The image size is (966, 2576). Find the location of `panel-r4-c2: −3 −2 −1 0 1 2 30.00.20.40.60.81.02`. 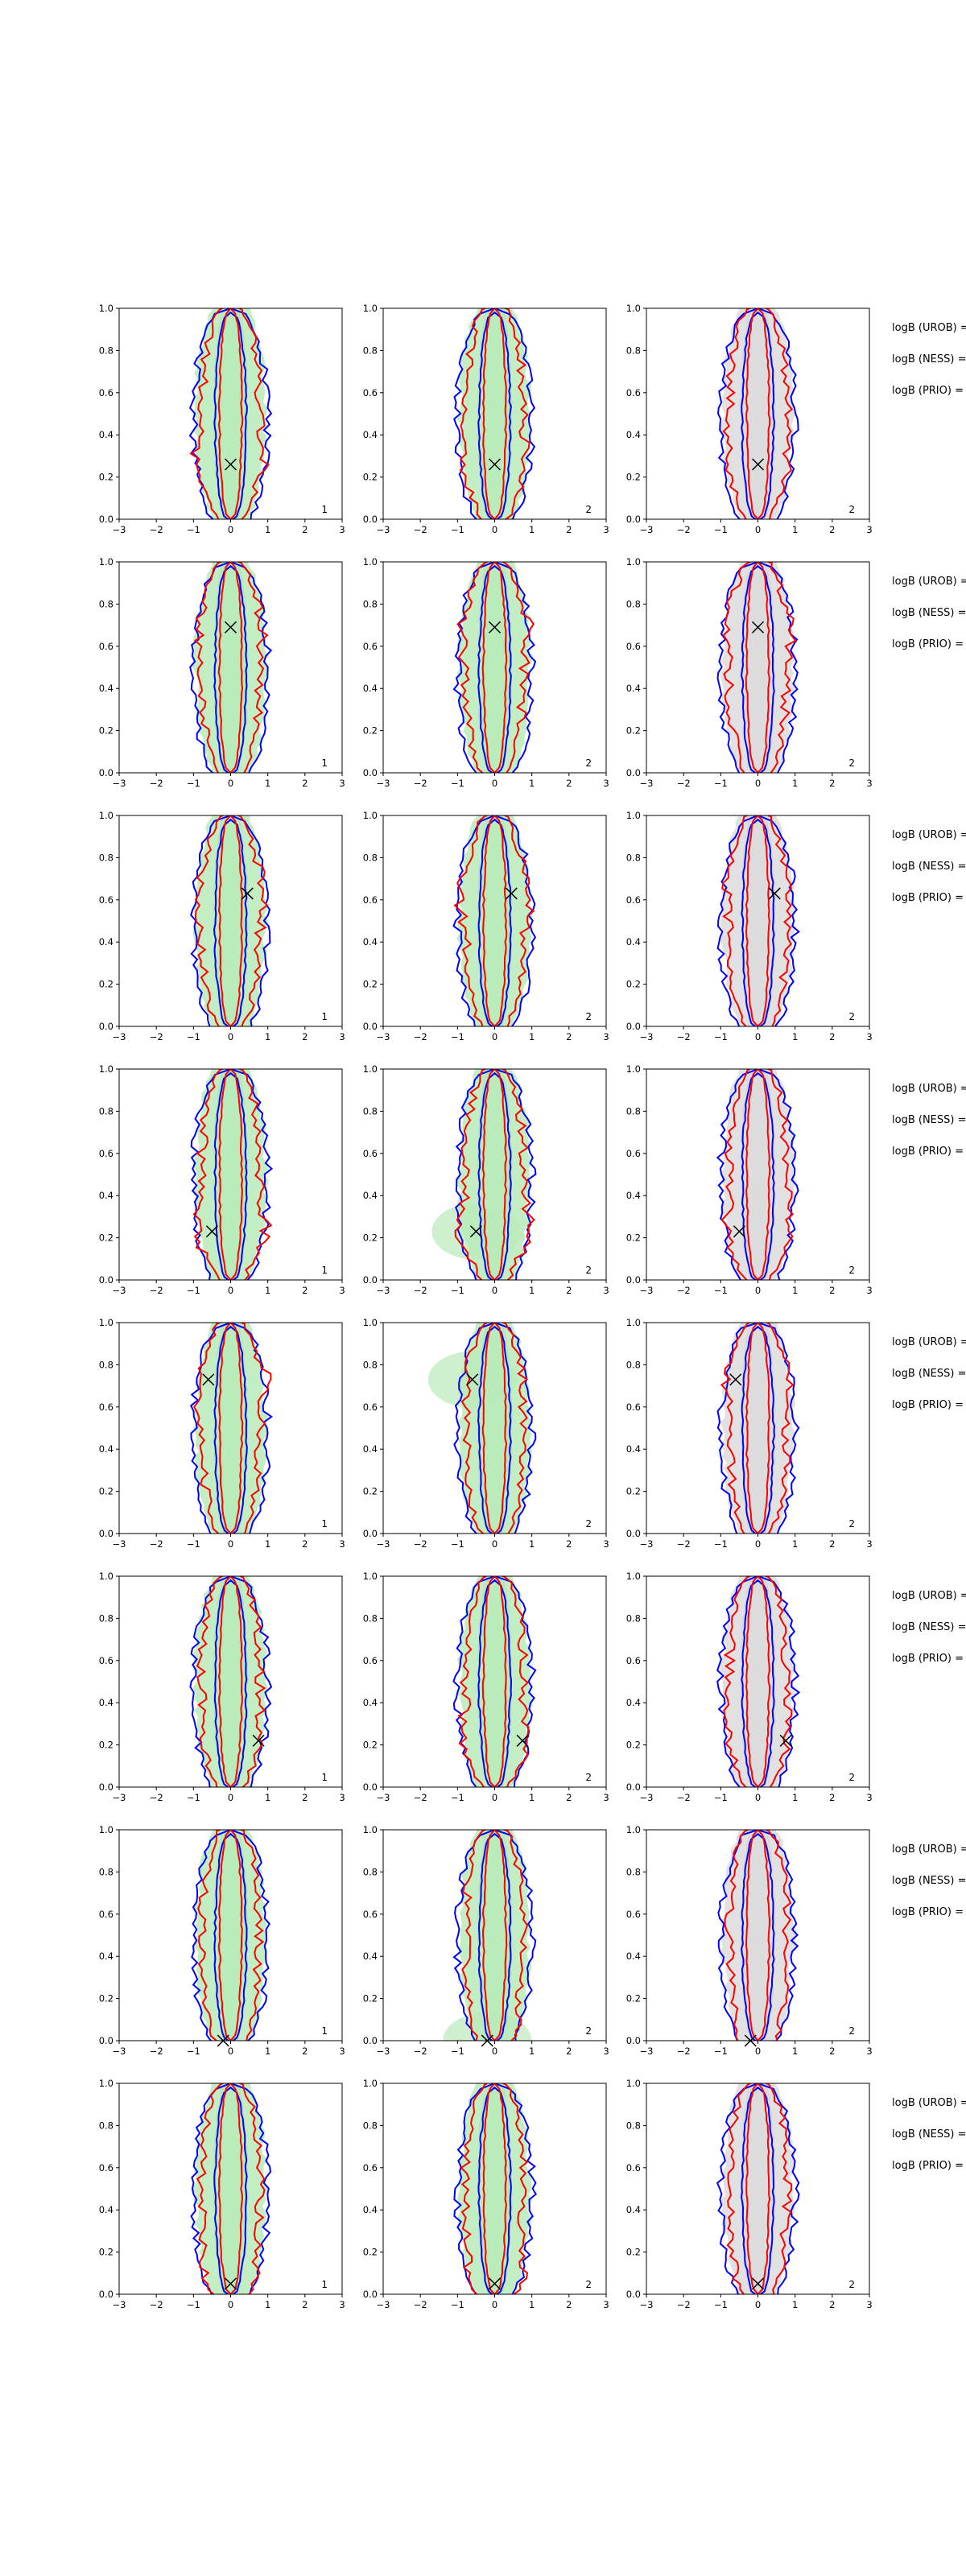

panel-r4-c2: −3 −2 −1 0 1 2 30.00.20.40.60.81.02 is located at coordinates (486, 1179).